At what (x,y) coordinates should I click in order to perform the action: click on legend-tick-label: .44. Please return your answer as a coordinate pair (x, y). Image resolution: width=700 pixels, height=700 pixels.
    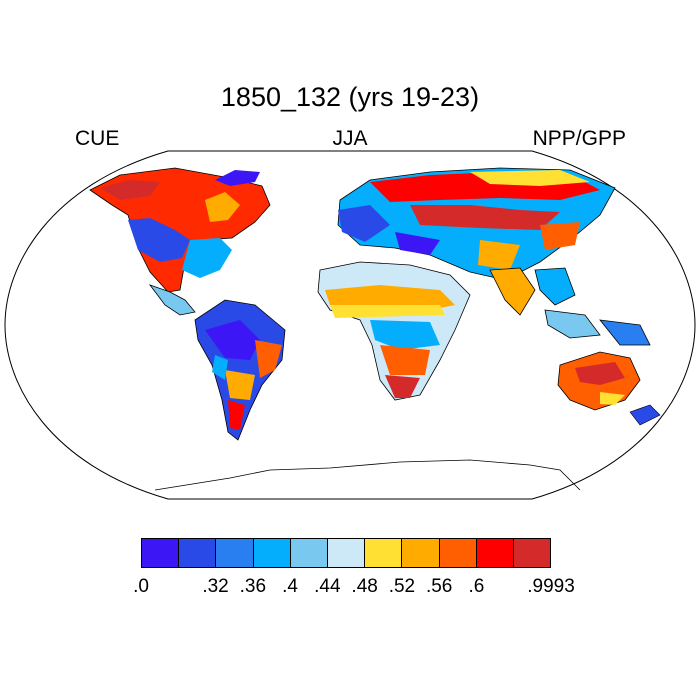
    Looking at the image, I should click on (327, 586).